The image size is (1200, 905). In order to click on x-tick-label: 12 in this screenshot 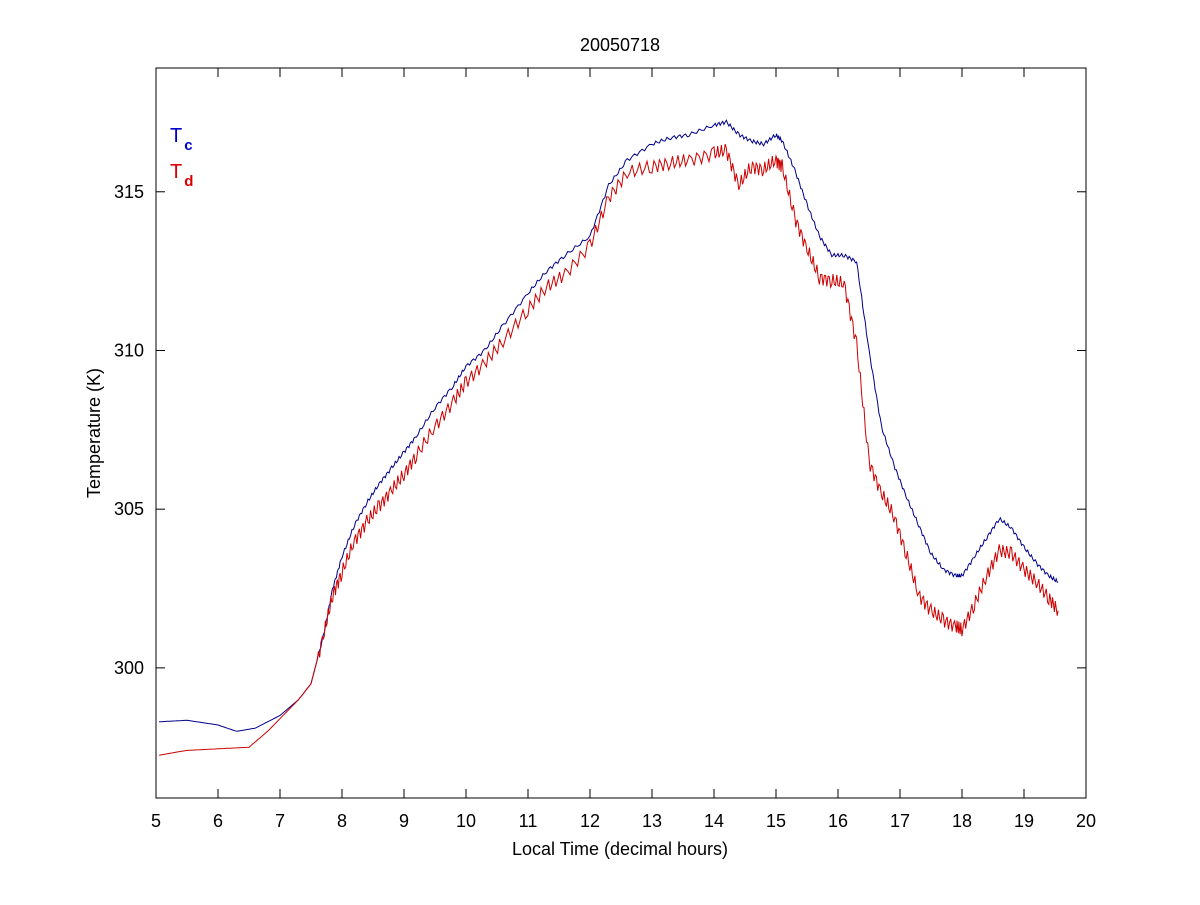, I will do `click(590, 821)`.